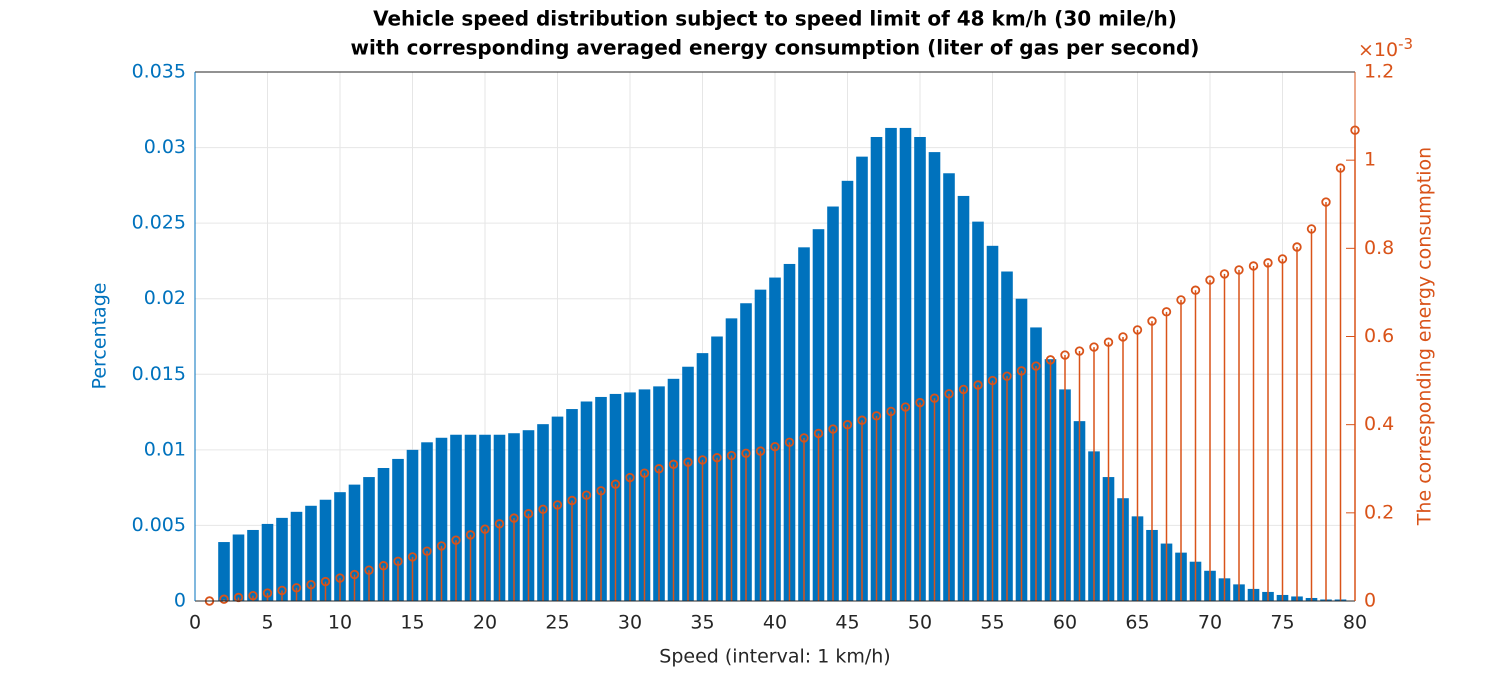 The image size is (1499, 674). Describe the element at coordinates (1405, 44) in the screenshot. I see `y2-scale-exponent: -3` at that location.